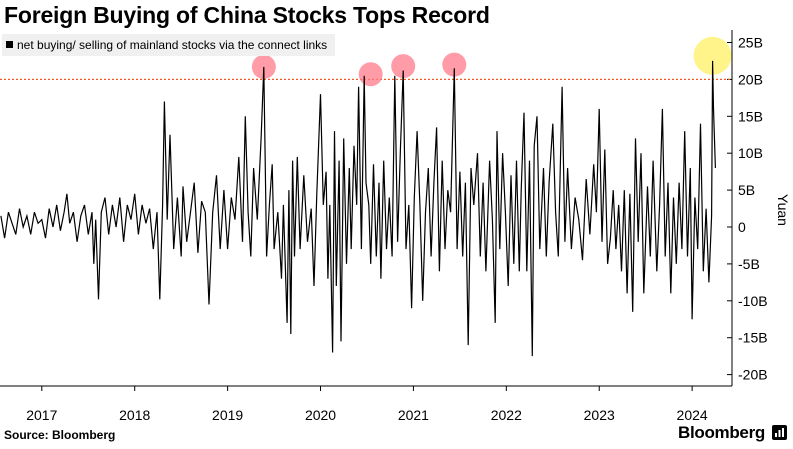  What do you see at coordinates (599, 415) in the screenshot?
I see `x-tick-label: 2023` at bounding box center [599, 415].